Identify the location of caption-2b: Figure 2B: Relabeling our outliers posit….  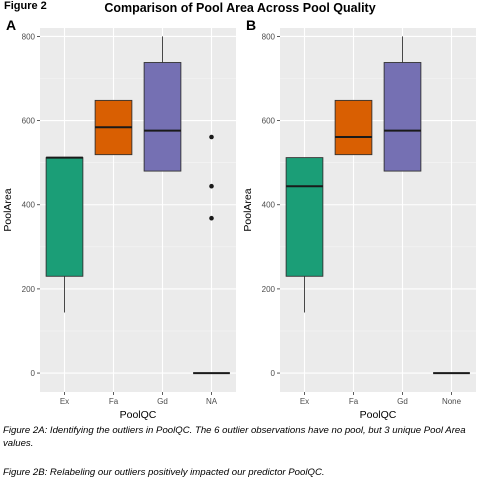
(238, 472).